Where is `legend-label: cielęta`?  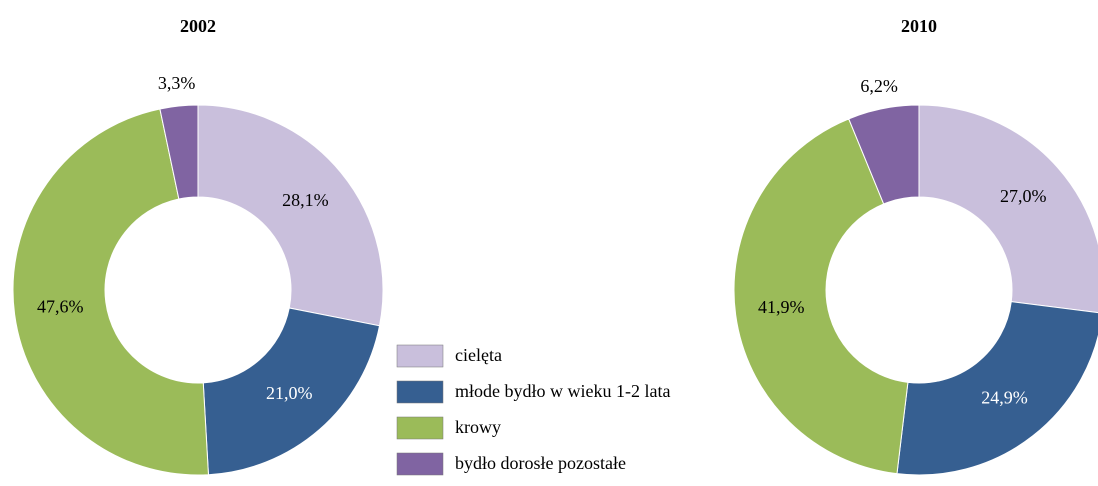 legend-label: cielęta is located at coordinates (478, 355).